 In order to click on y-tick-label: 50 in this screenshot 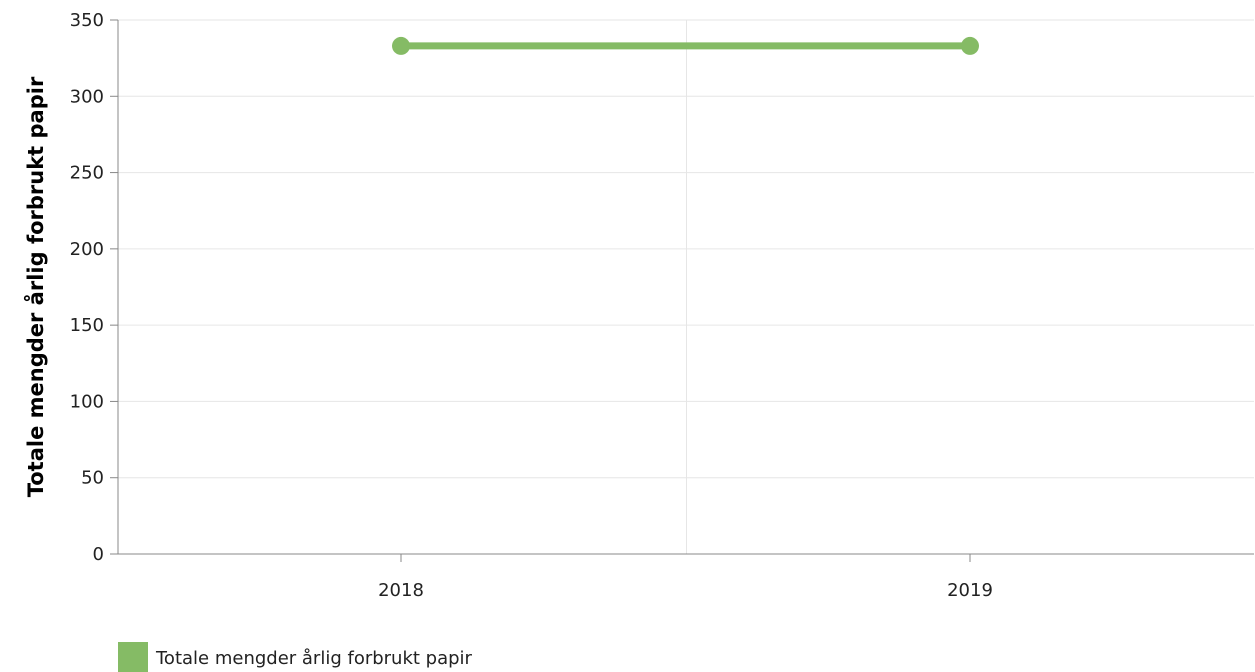, I will do `click(92, 478)`.